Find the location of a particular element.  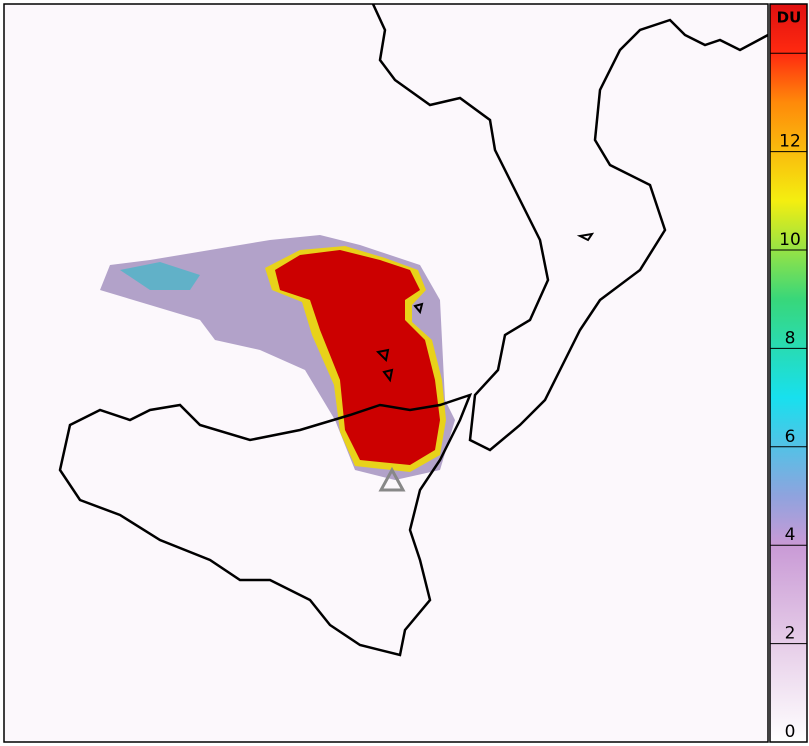

islands is located at coordinates (485, 307).